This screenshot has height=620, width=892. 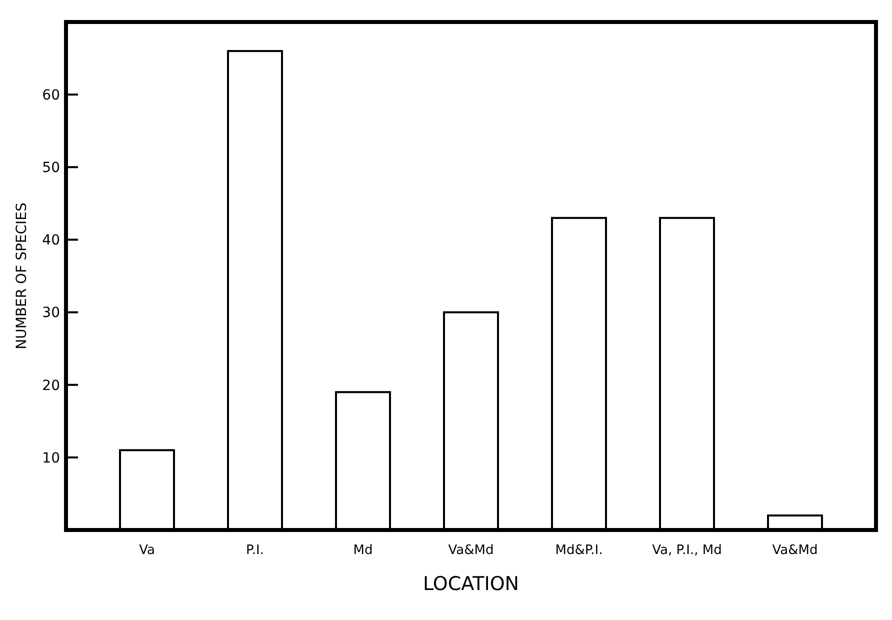 What do you see at coordinates (22, 276) in the screenshot?
I see `y-axis-title: NUMBER OF SPECIES` at bounding box center [22, 276].